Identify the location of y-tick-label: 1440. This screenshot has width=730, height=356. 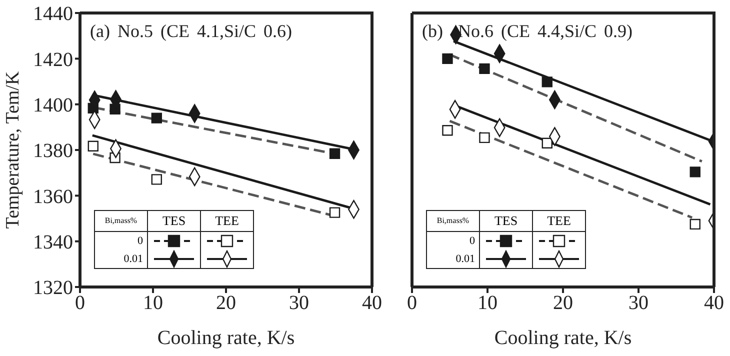
(53, 14).